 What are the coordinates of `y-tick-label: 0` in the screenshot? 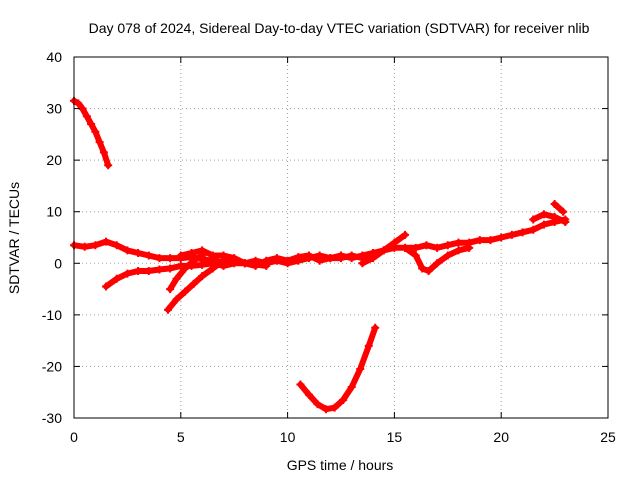 It's located at (58, 263).